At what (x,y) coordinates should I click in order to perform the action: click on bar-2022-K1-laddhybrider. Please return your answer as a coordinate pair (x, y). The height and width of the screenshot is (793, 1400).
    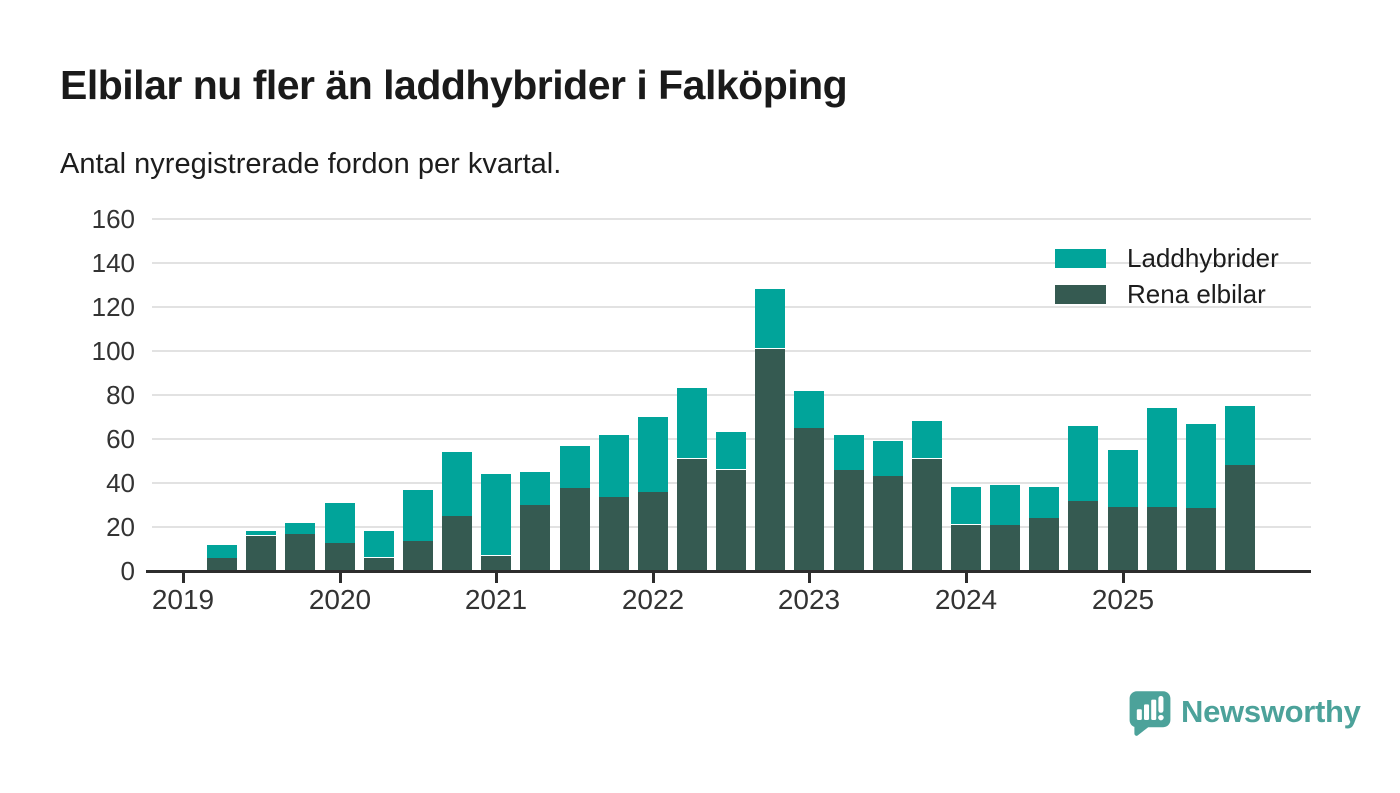
    Looking at the image, I should click on (653, 454).